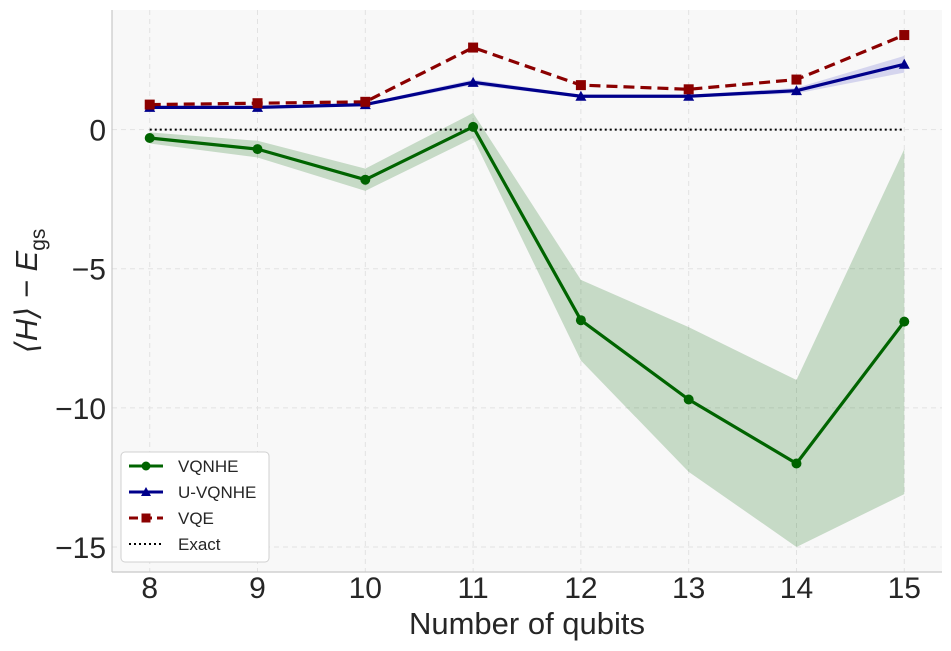 The width and height of the screenshot is (951, 651). What do you see at coordinates (146, 466) in the screenshot?
I see `legend-vqnhe-marker` at bounding box center [146, 466].